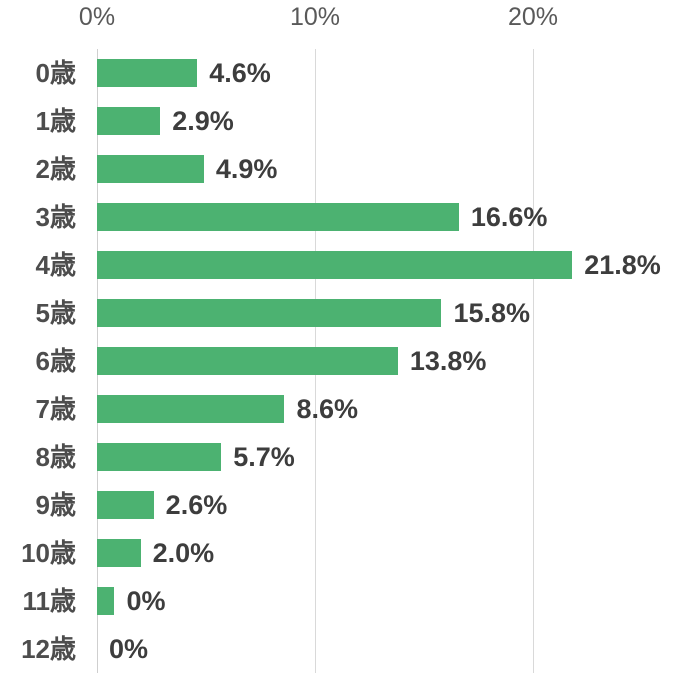 The image size is (681, 688). I want to click on x-axis-tick-label: 20%, so click(533, 17).